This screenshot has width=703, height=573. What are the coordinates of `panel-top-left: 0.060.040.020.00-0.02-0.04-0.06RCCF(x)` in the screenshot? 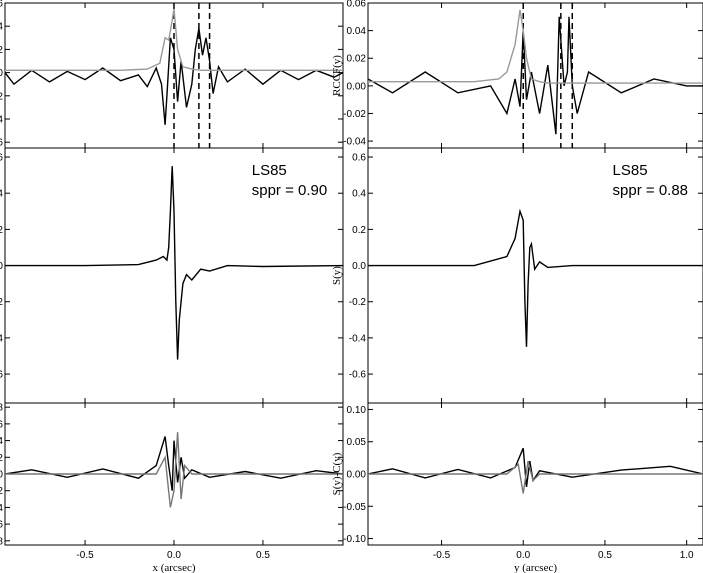 It's located at (172, 74).